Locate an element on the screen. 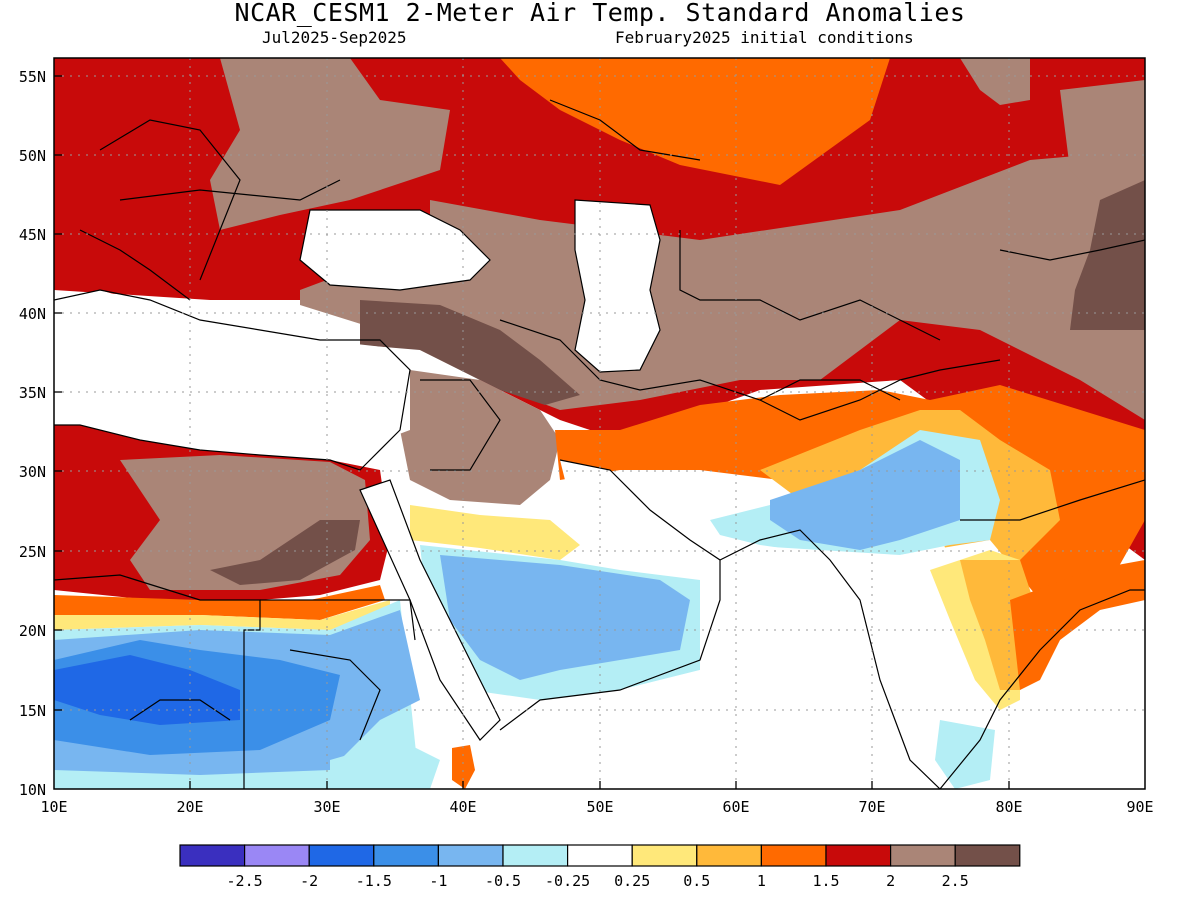 The image size is (1200, 900). legend-label: 0.5 is located at coordinates (696, 881).